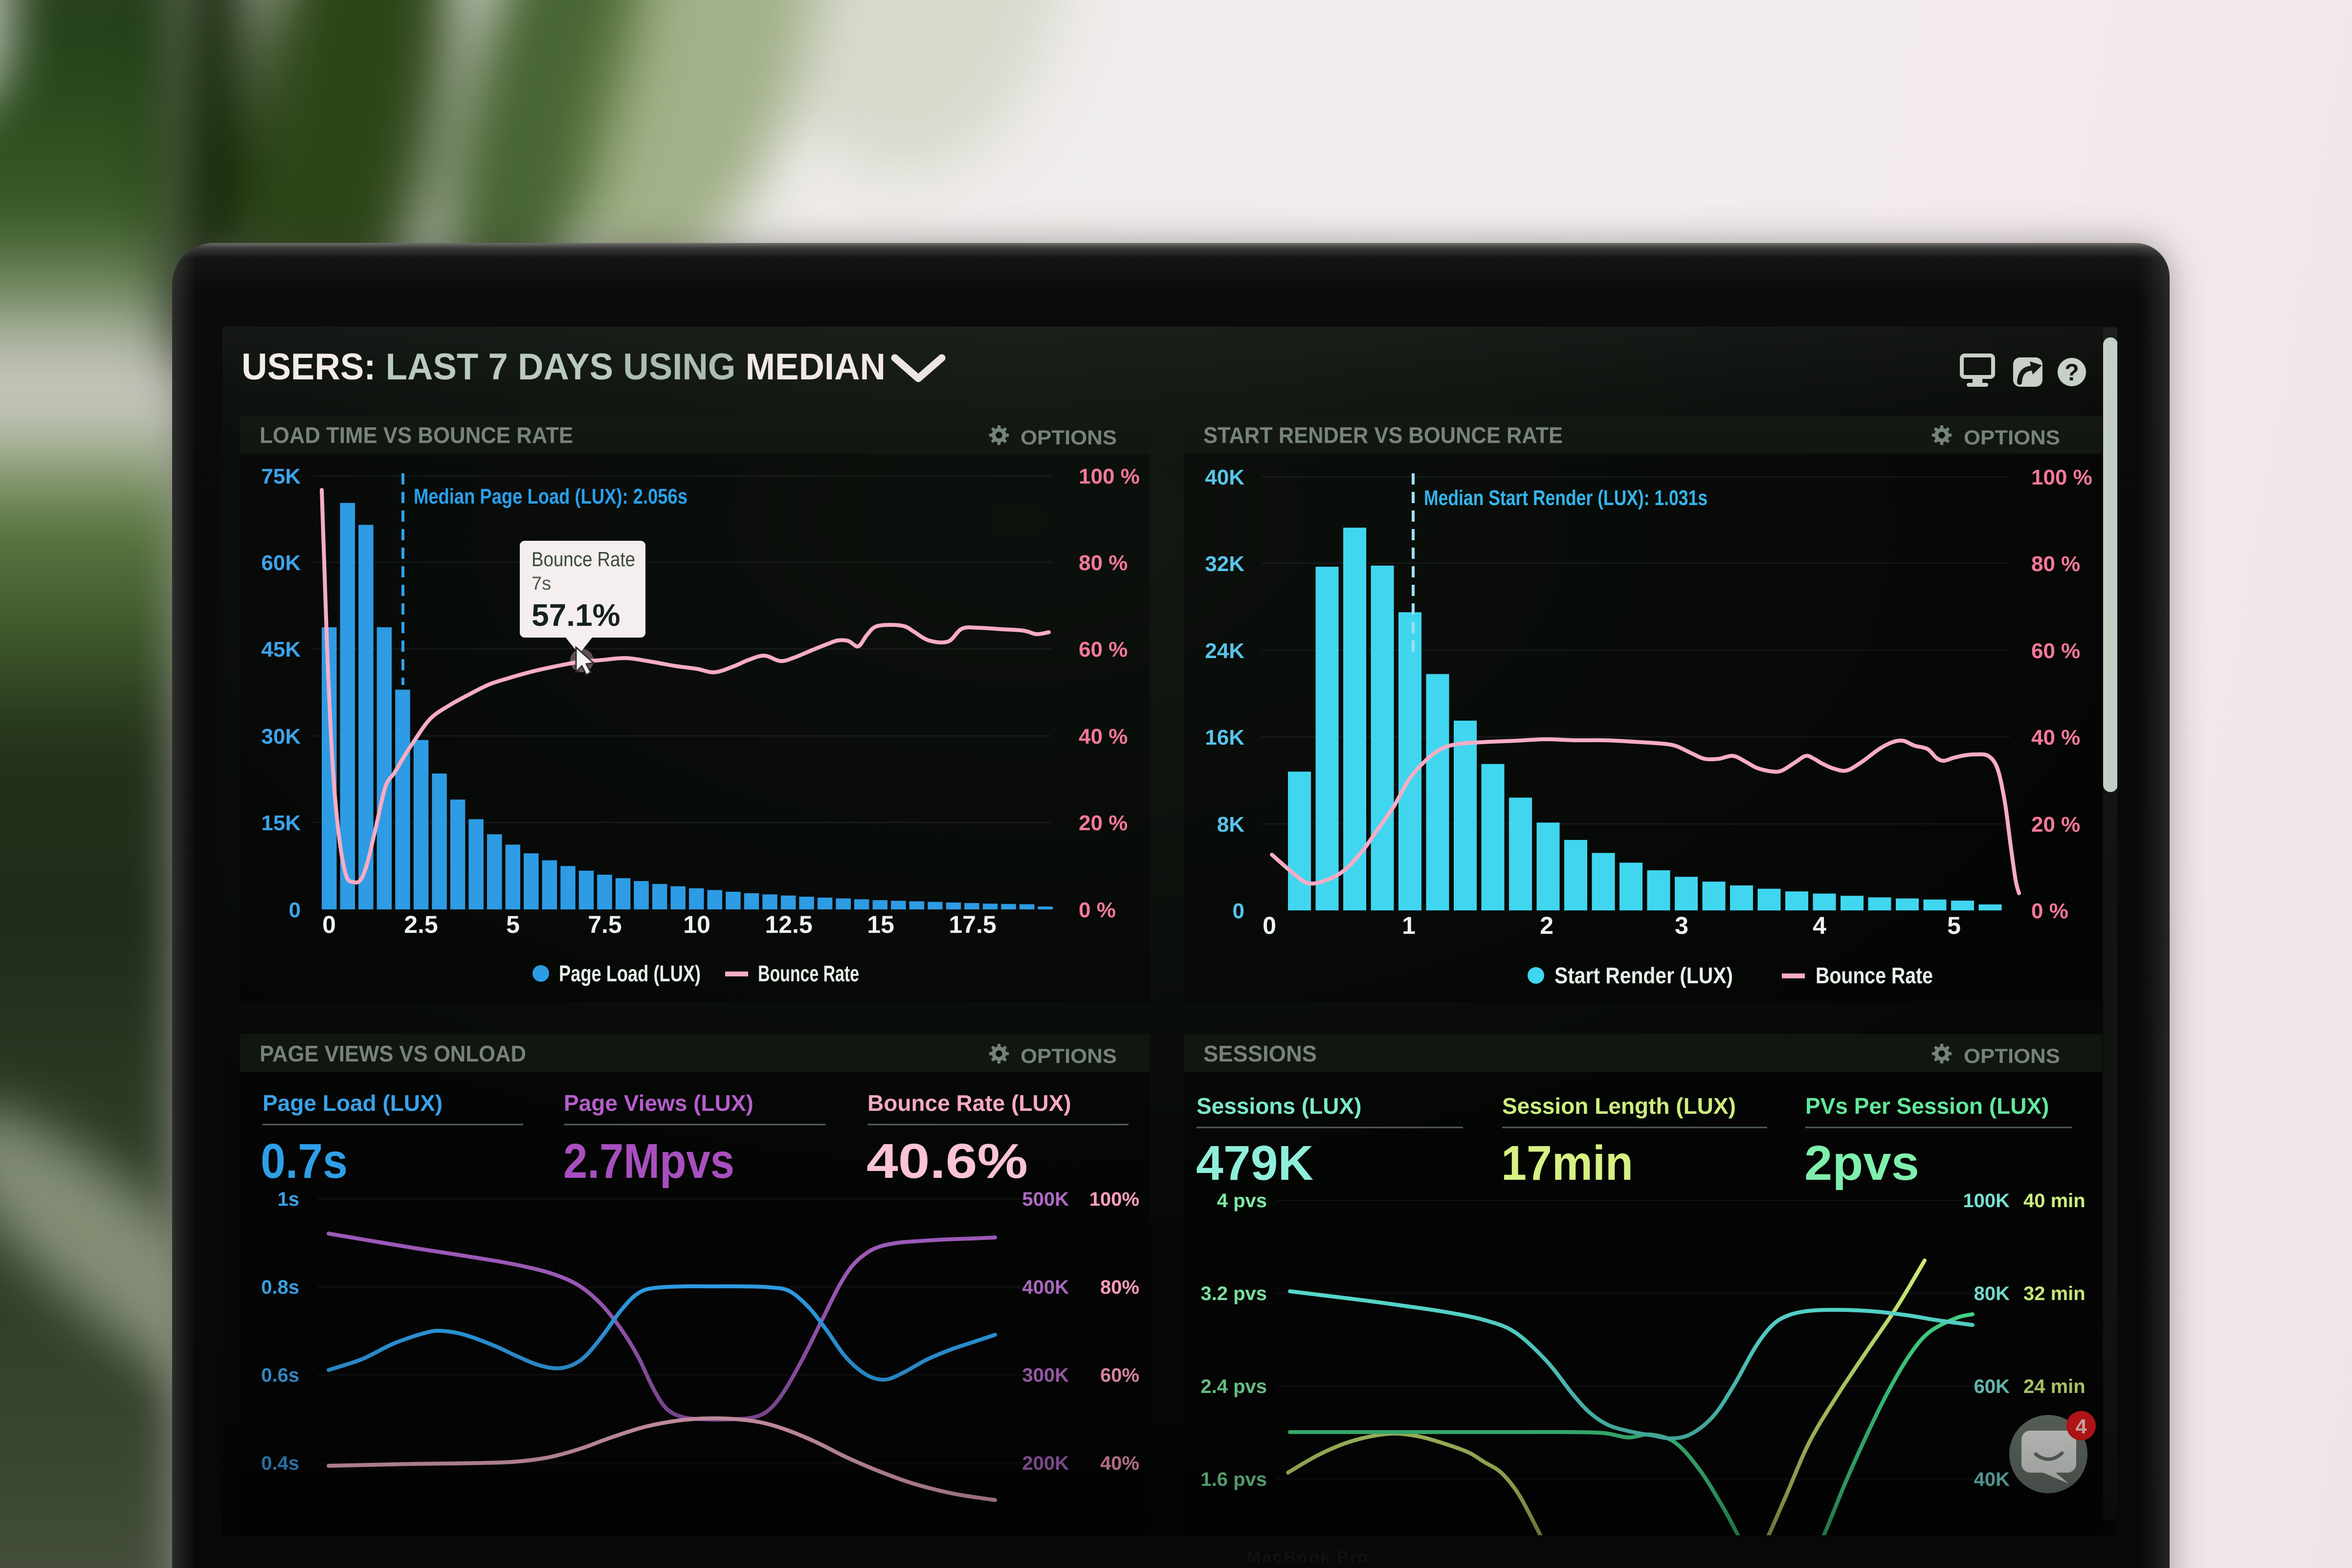 The width and height of the screenshot is (2352, 1568). What do you see at coordinates (1643, 975) in the screenshot?
I see `svg-text: Start Render (LUX)` at bounding box center [1643, 975].